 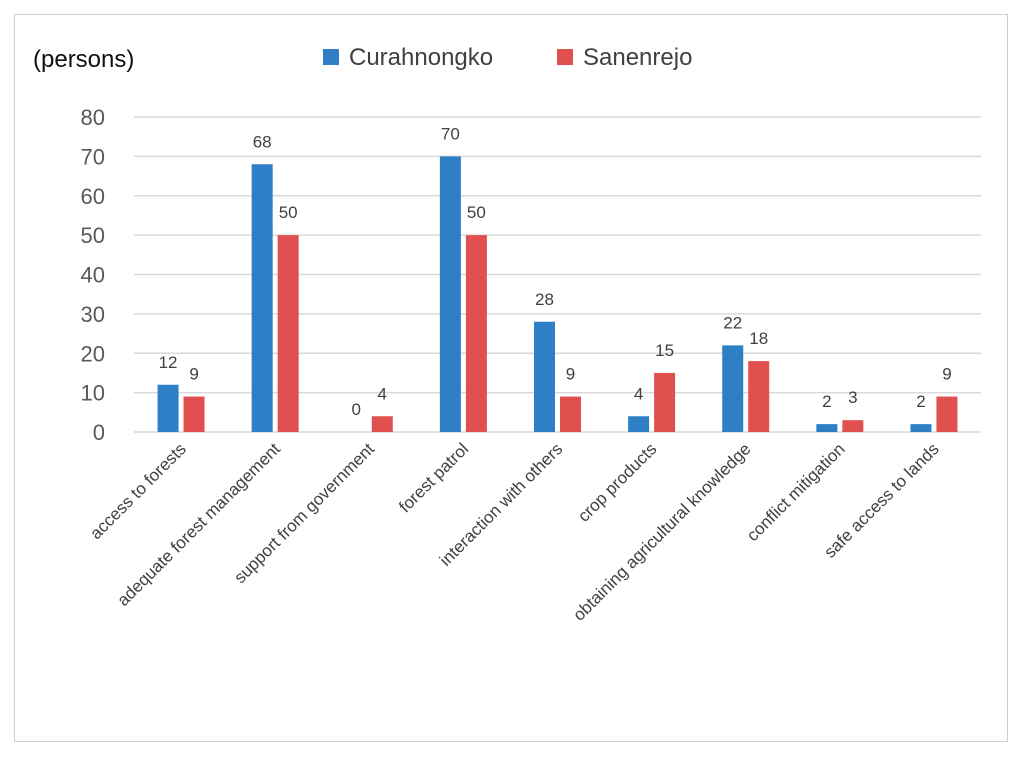 What do you see at coordinates (99, 432) in the screenshot?
I see `y-tick-0: 0` at bounding box center [99, 432].